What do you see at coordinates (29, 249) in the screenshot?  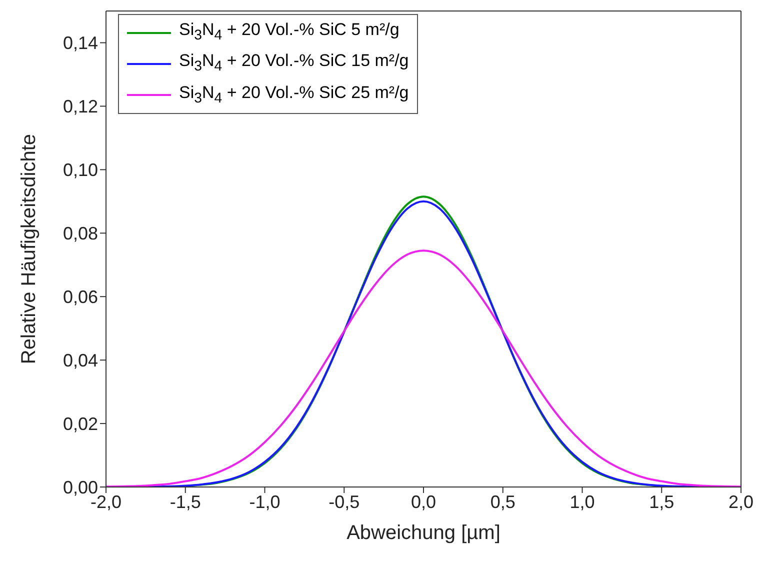 I see `y-axis-title: Relative Häufigkeitsdichte` at bounding box center [29, 249].